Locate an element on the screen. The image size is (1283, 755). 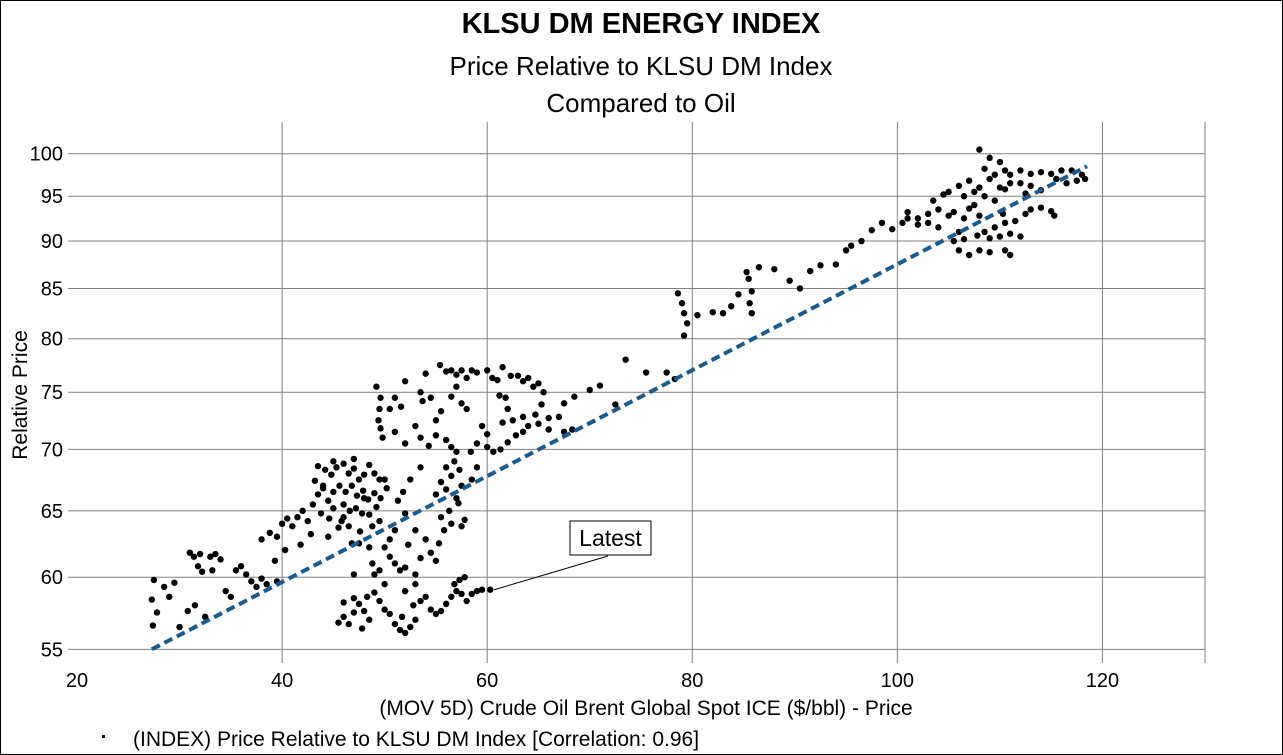
latest-annotation: Latest is located at coordinates (573, 555).